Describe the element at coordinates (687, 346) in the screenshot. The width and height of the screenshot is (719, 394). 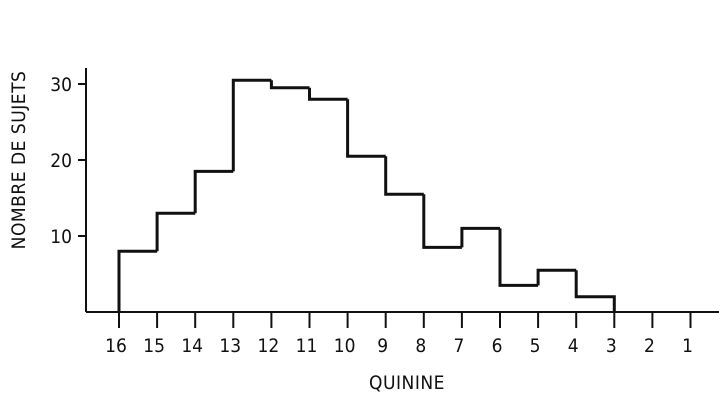
I see `x-tick-label: 1` at that location.